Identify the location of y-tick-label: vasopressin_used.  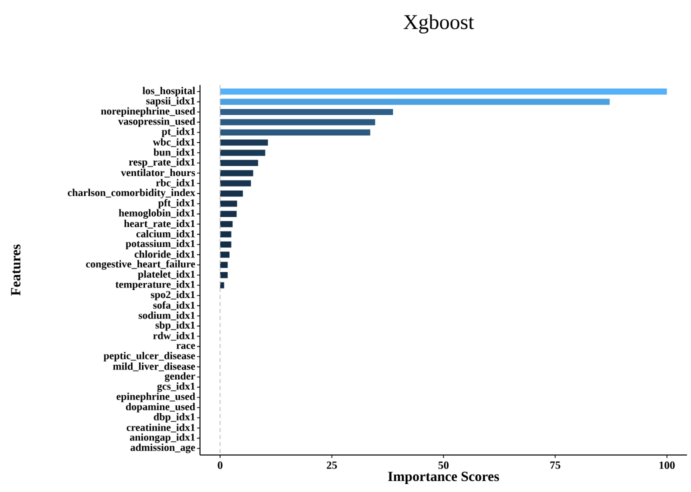
(157, 122).